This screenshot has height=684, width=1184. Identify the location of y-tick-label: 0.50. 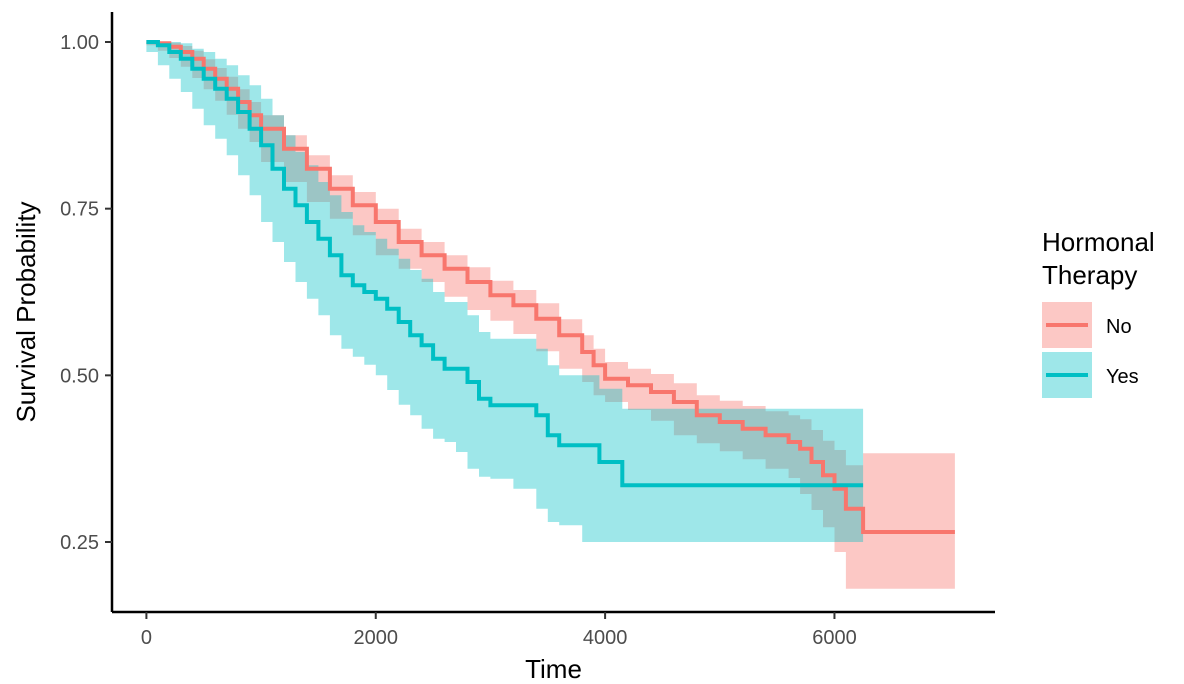
(79, 376).